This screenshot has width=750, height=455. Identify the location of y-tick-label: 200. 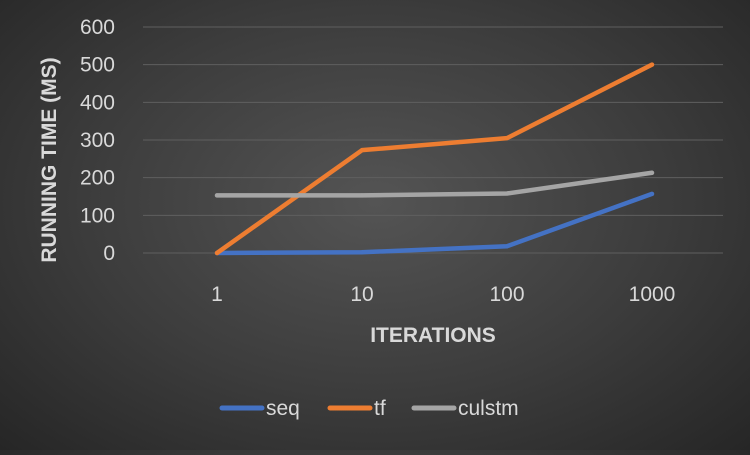
(97, 178).